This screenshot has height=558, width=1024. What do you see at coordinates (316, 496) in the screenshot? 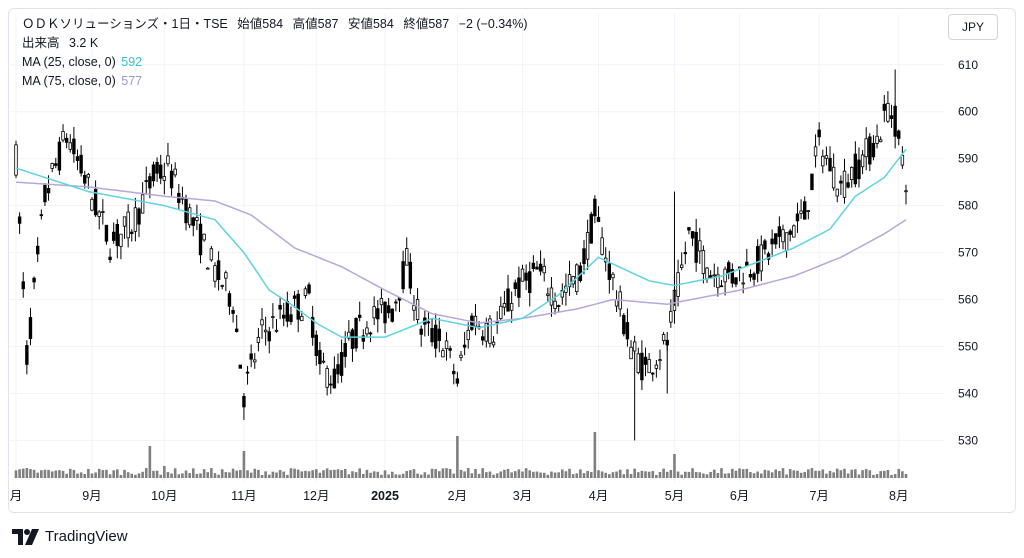
I see `x-tick-label: 12月` at bounding box center [316, 496].